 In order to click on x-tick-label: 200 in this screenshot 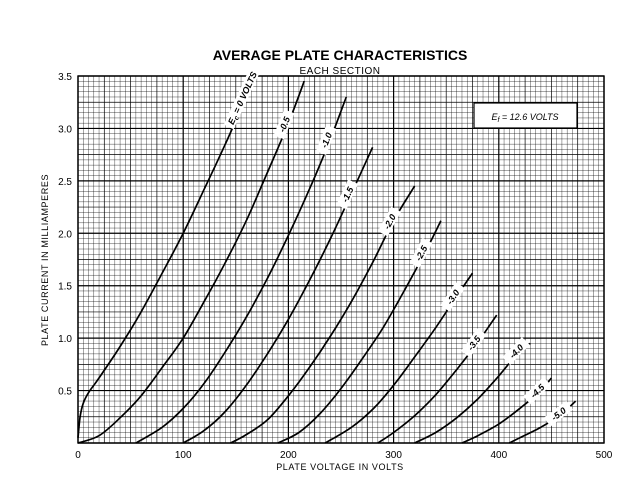, I will do `click(288, 455)`.